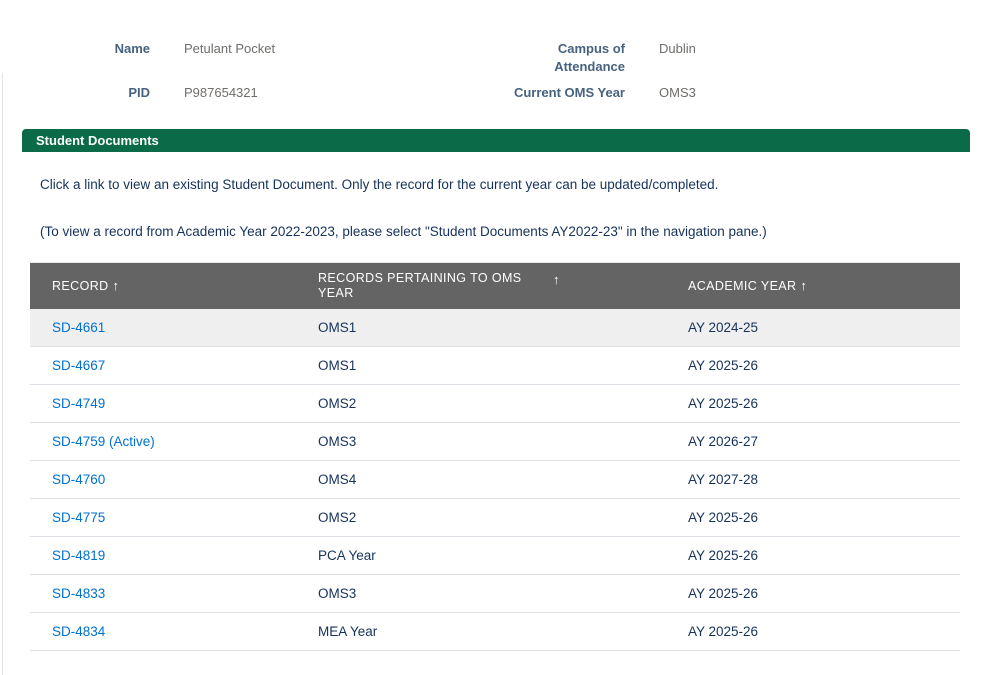 This screenshot has height=675, width=986. I want to click on record-link: SD-4667, so click(79, 365).